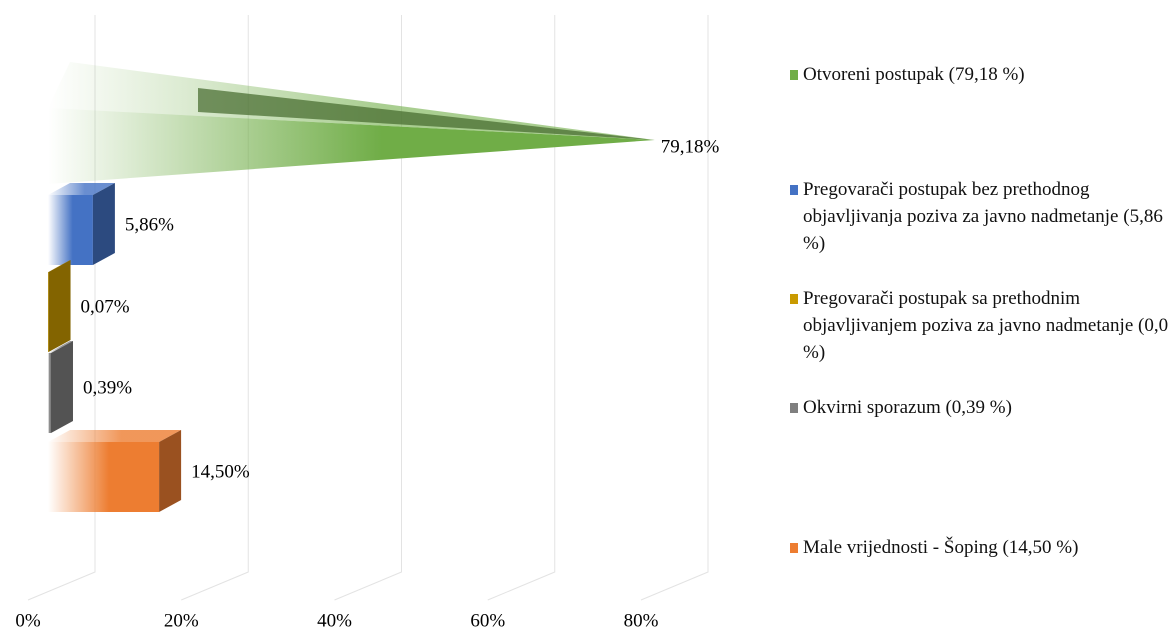  I want to click on bar-top-dark, so click(426, 114).